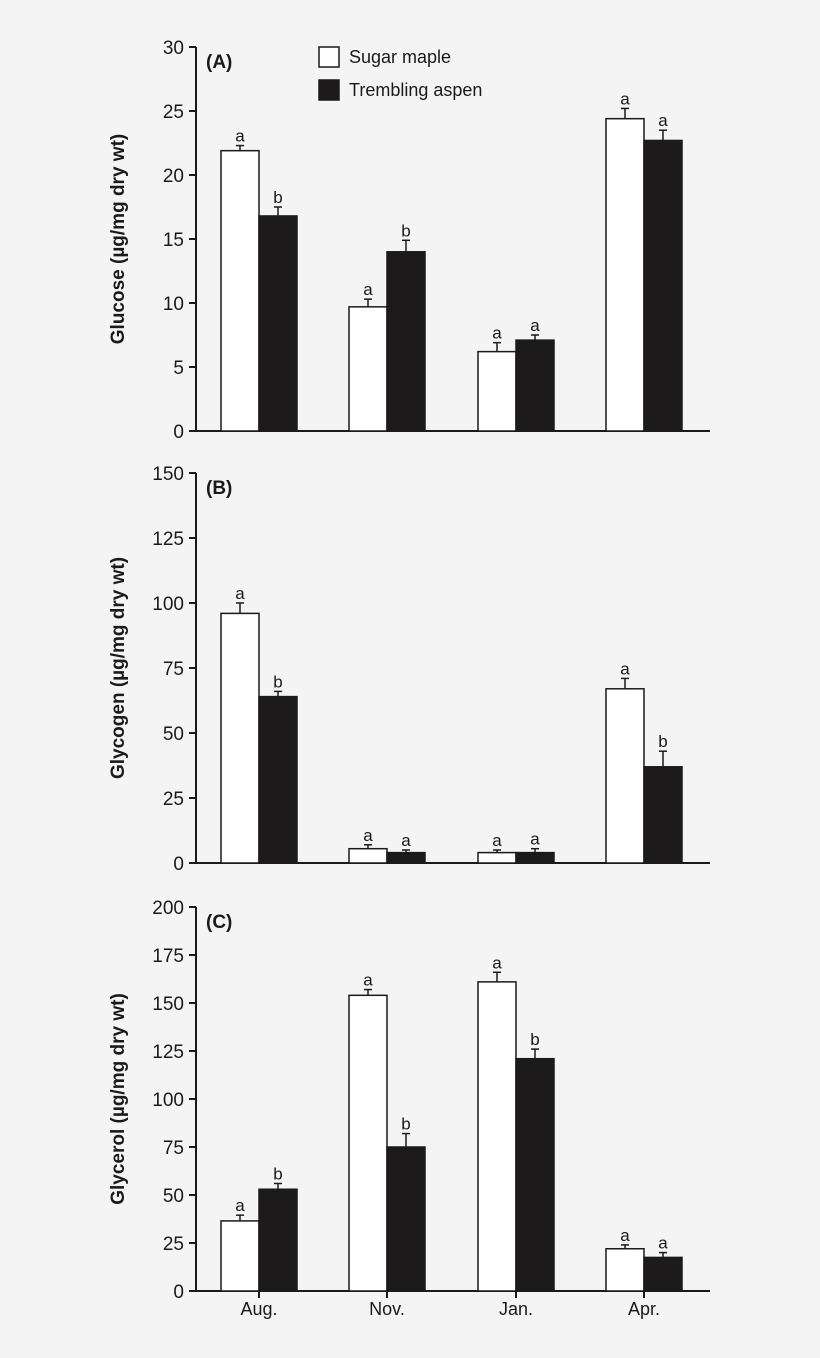  Describe the element at coordinates (173, 48) in the screenshot. I see `y-tick-label: 30` at that location.